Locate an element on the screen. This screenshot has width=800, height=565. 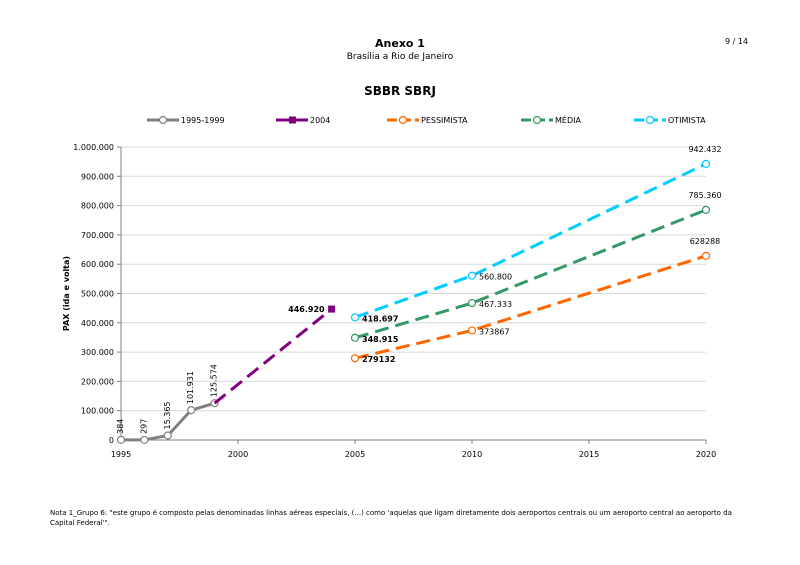
y-tick-label: 100.000 is located at coordinates (97, 411).